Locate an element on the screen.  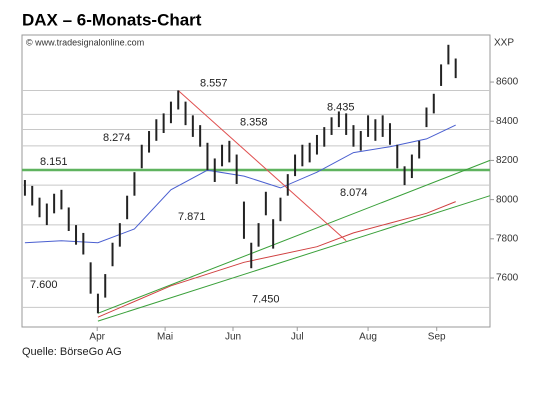
x-tick-label: Jun is located at coordinates (233, 337).